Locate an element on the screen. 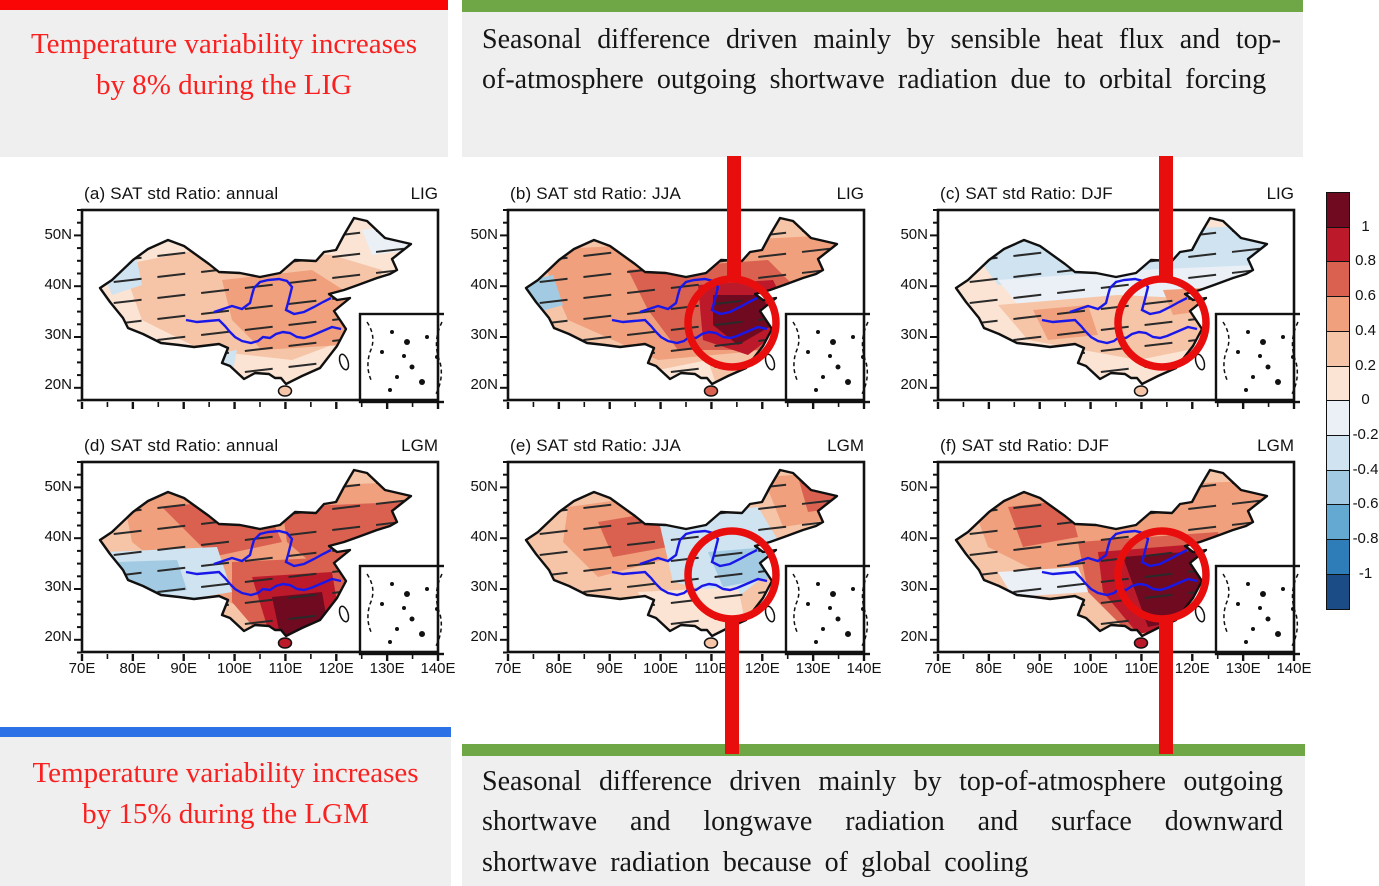  china-map-d is located at coordinates (259, 560).